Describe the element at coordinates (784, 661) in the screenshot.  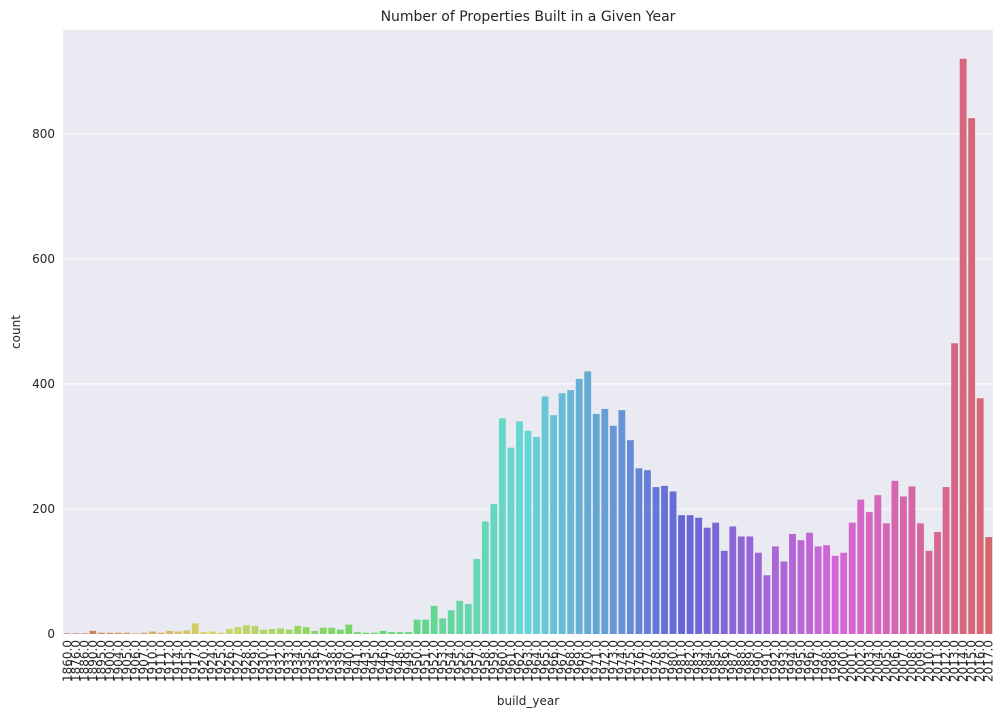
I see `x-tick-label: 1993.0` at that location.